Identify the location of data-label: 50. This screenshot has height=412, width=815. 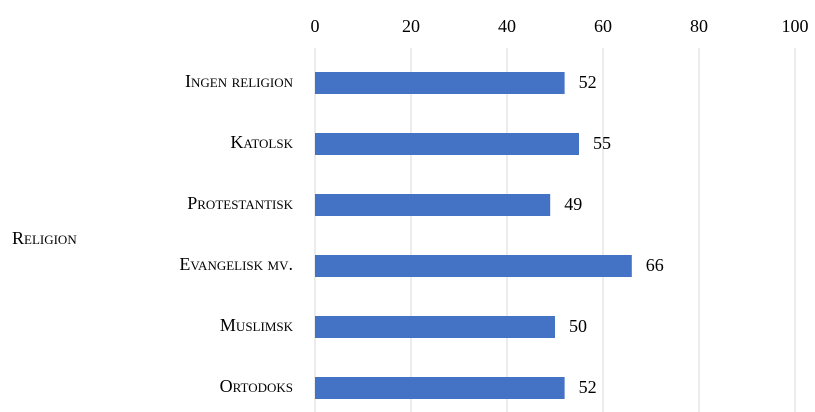
(578, 326).